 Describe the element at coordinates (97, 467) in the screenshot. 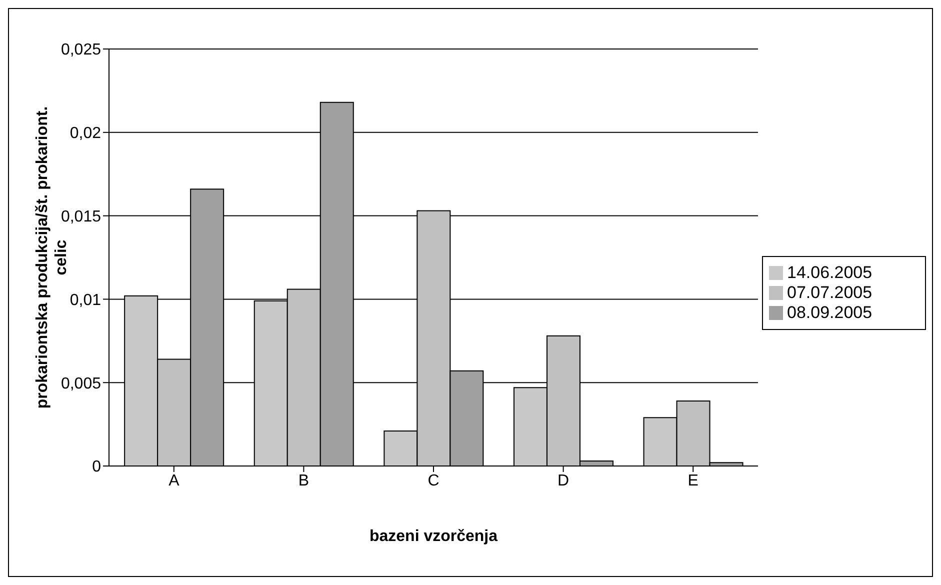

I see `y-tick-label: 0` at that location.